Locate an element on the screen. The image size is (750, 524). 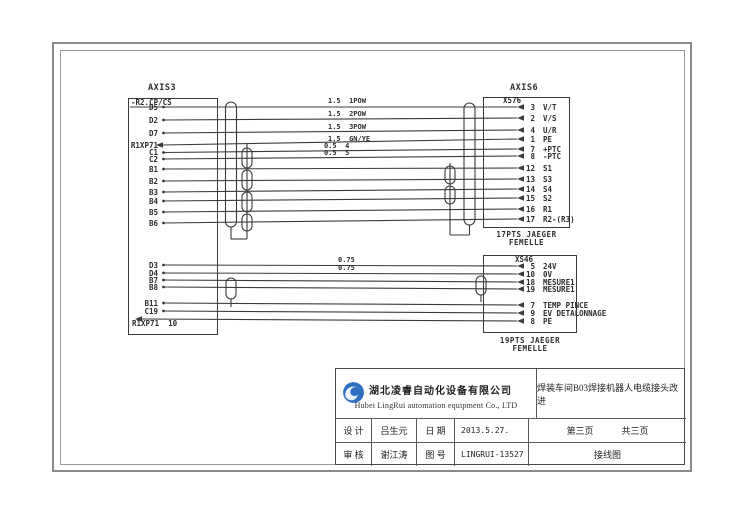
pin-number: 3 is located at coordinates (532, 107).